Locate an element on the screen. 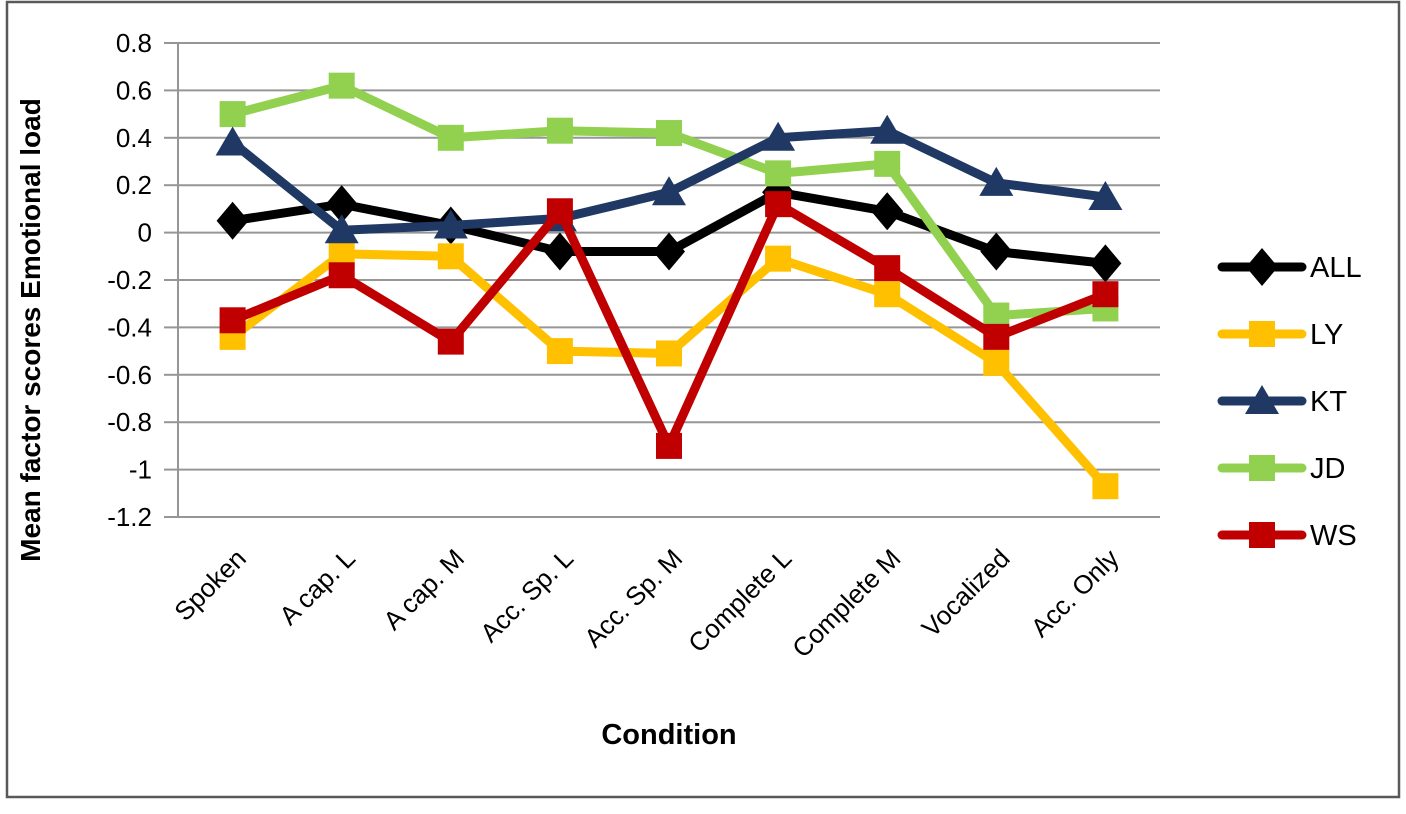 The width and height of the screenshot is (1406, 814). legend-label-WS: WS is located at coordinates (1333, 536).